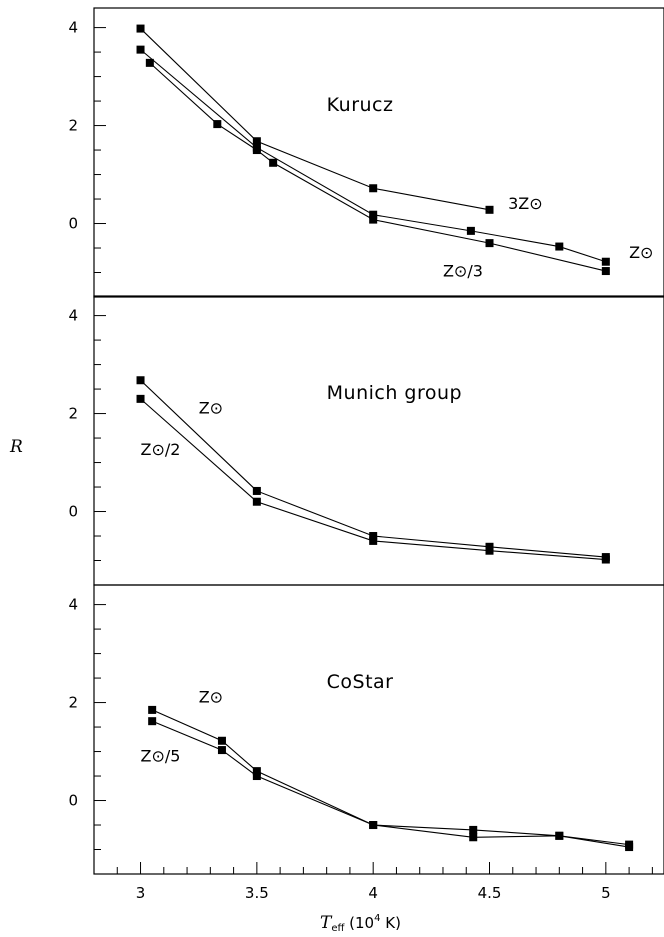 The height and width of the screenshot is (937, 664). I want to click on x-tick-label: 4.5, so click(490, 893).